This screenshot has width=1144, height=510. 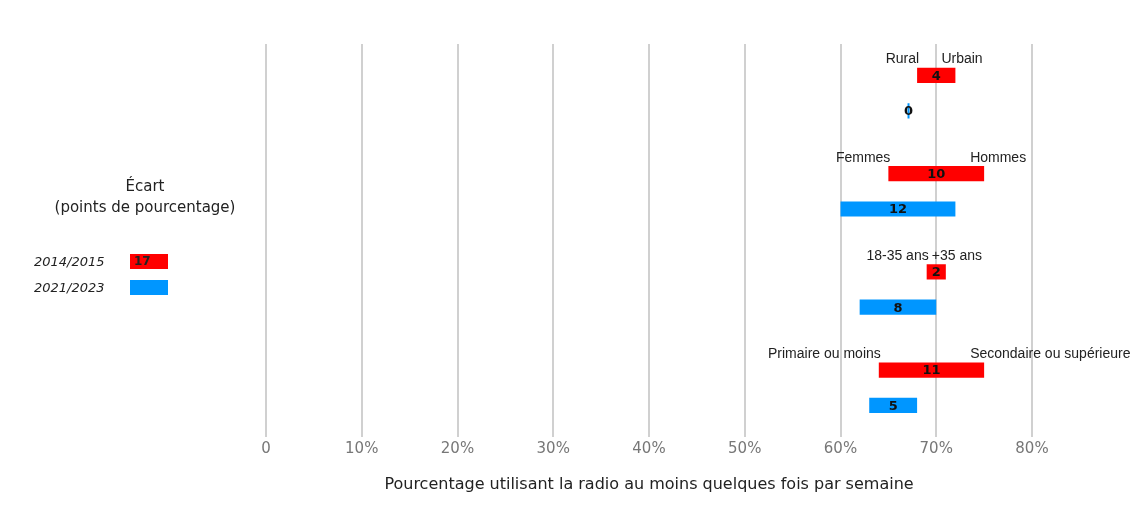 What do you see at coordinates (1050, 353) in the screenshot?
I see `annotation: Secondaire ou supérieure` at bounding box center [1050, 353].